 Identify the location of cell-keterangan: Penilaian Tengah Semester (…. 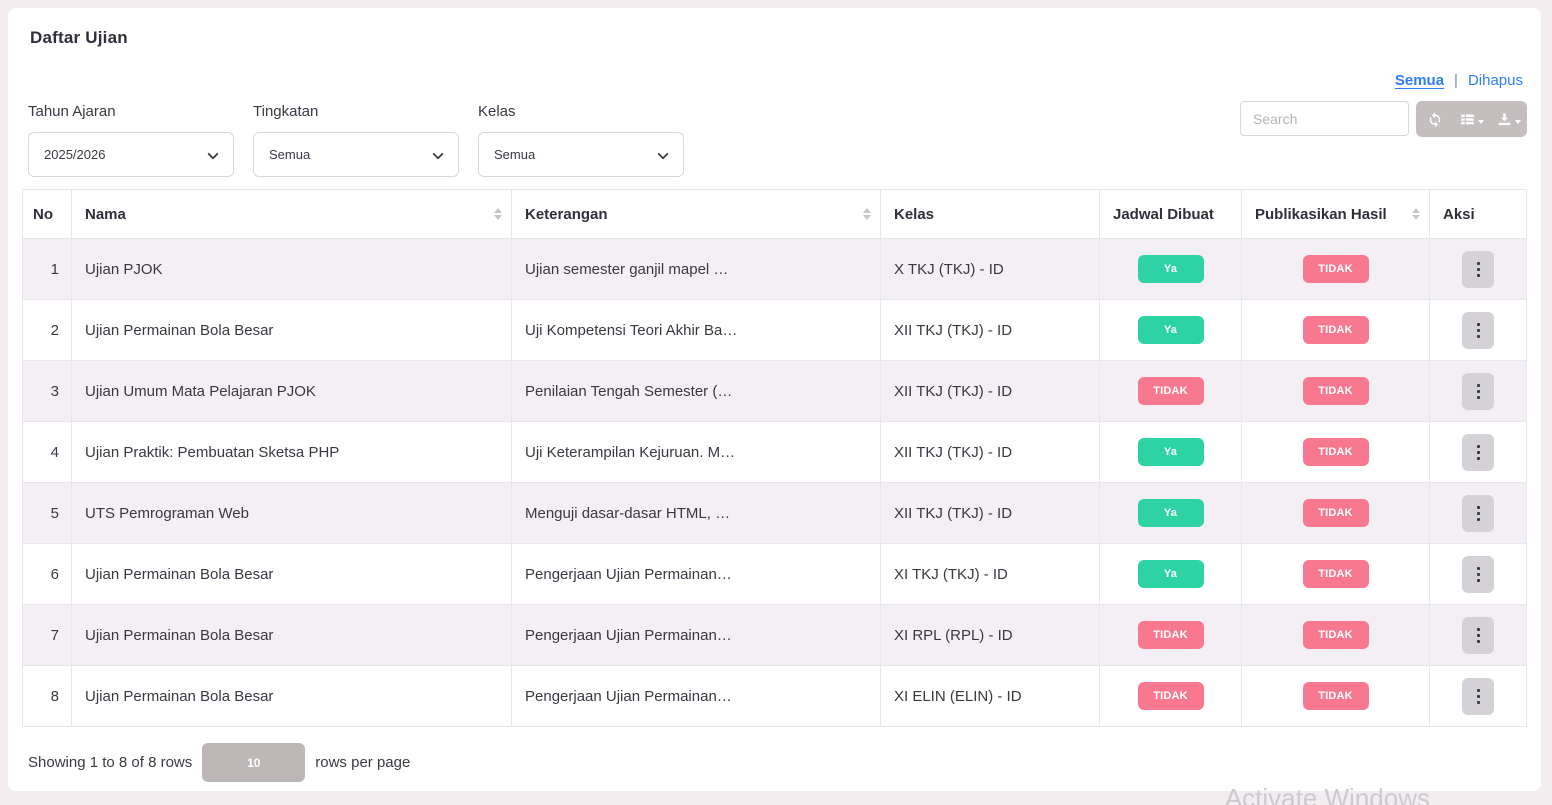
(696, 391).